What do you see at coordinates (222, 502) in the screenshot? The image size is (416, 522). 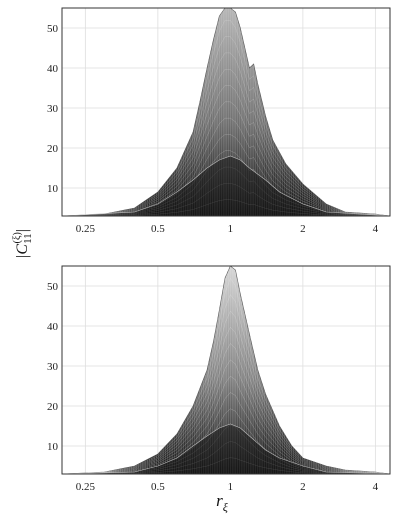 I see `x-axis-label: rξ` at bounding box center [222, 502].